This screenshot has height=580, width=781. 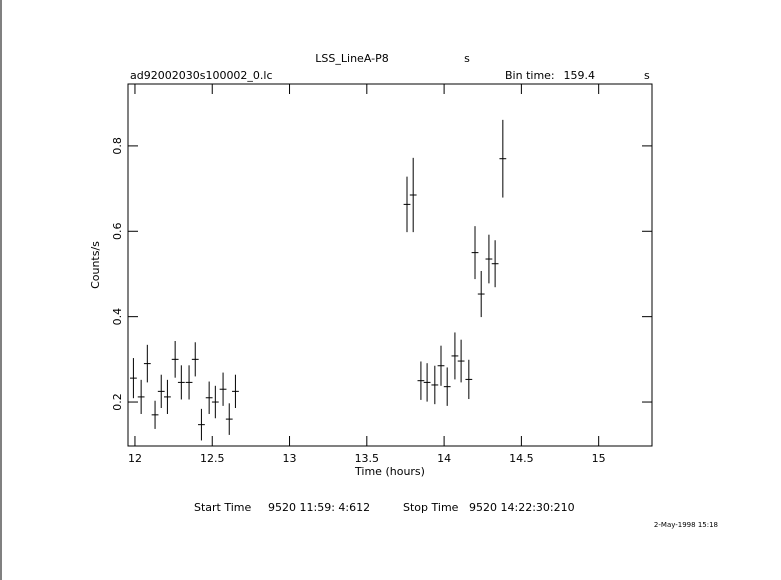 What do you see at coordinates (223, 507) in the screenshot?
I see `start-label: Start Time` at bounding box center [223, 507].